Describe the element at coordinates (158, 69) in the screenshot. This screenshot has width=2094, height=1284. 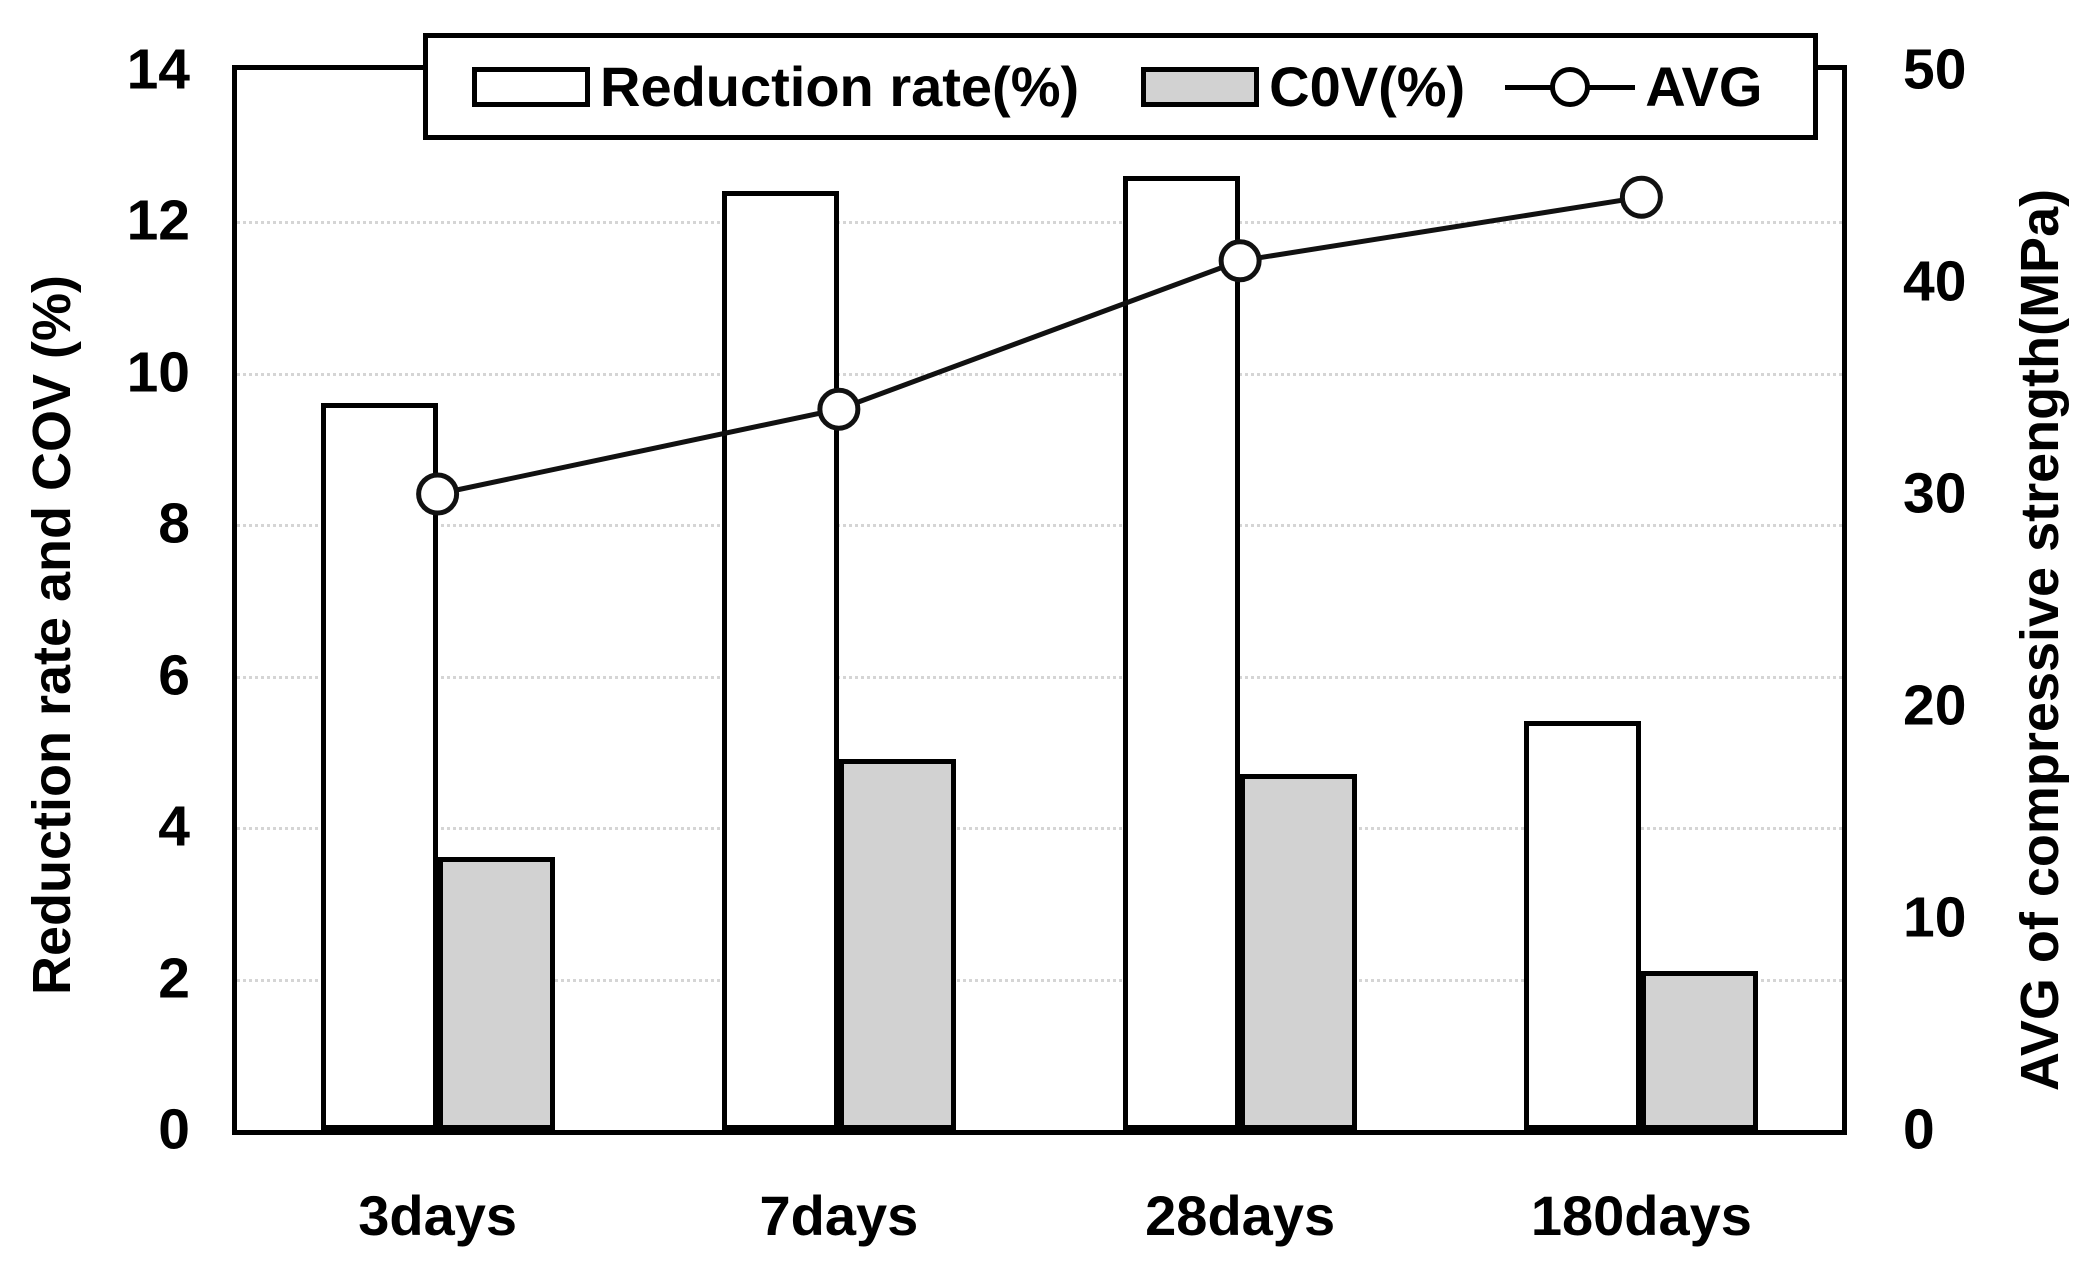
I see `left-axis-tick-label: 14` at that location.